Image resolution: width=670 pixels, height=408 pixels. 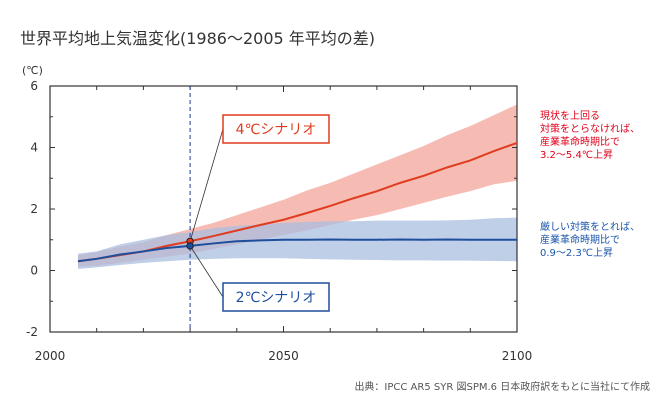 What do you see at coordinates (50, 356) in the screenshot?
I see `x-tick-label: 2000` at bounding box center [50, 356].